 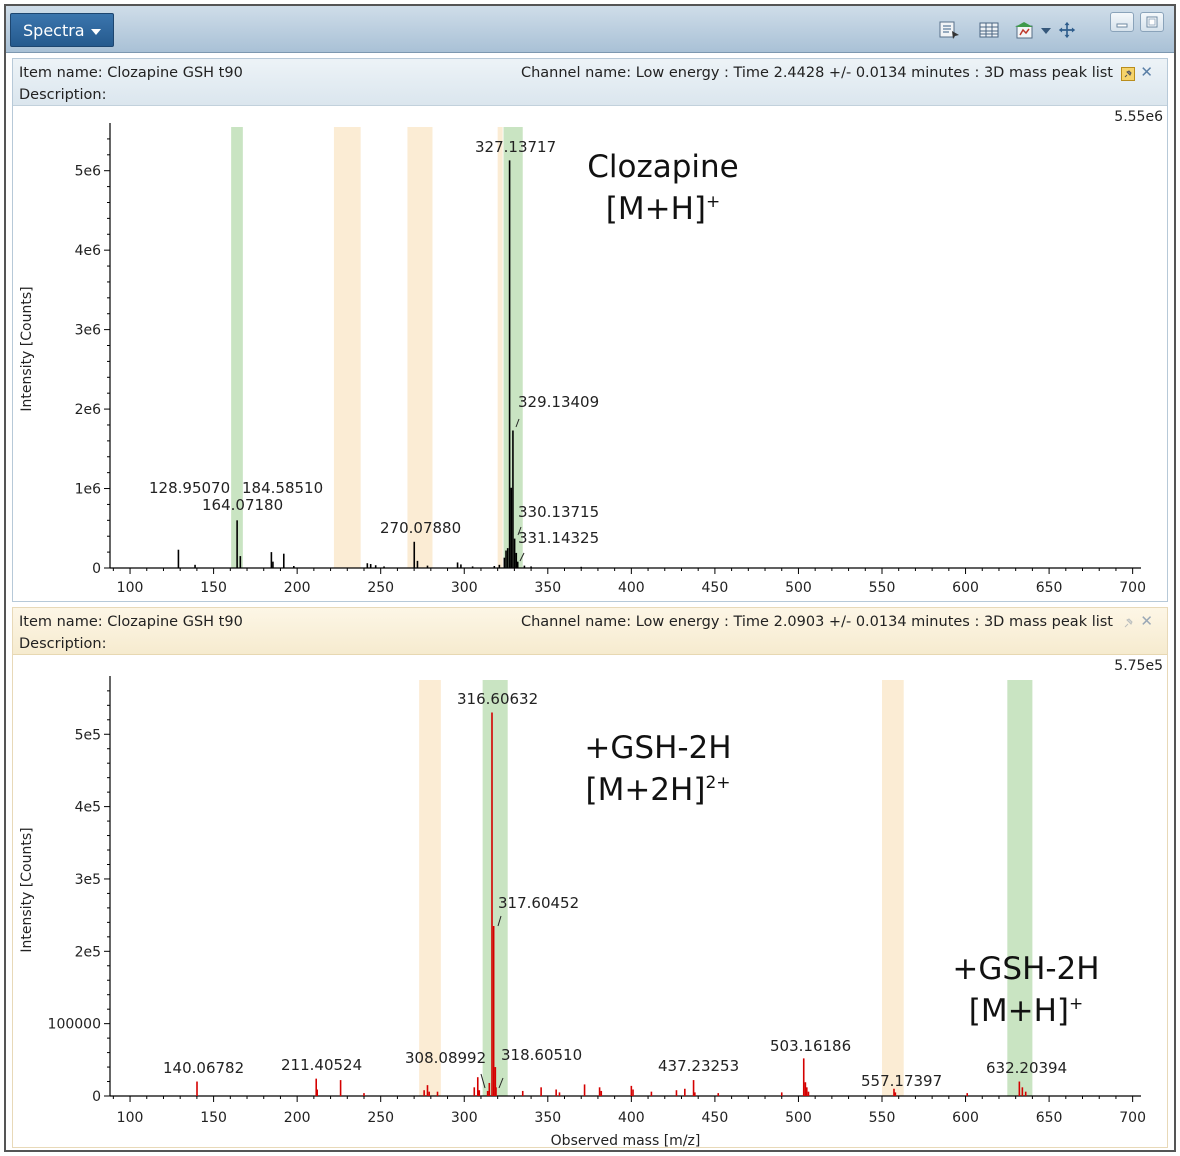 What do you see at coordinates (1139, 24) in the screenshot?
I see `window-controls` at bounding box center [1139, 24].